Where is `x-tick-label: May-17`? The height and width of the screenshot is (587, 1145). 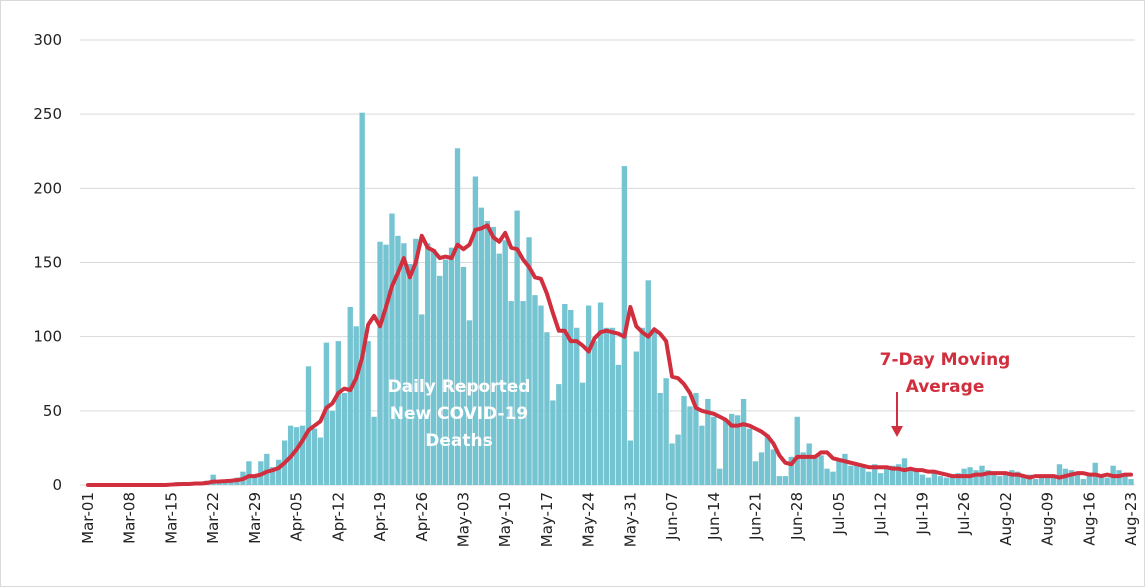 x-tick-label: May-17 is located at coordinates (547, 519).